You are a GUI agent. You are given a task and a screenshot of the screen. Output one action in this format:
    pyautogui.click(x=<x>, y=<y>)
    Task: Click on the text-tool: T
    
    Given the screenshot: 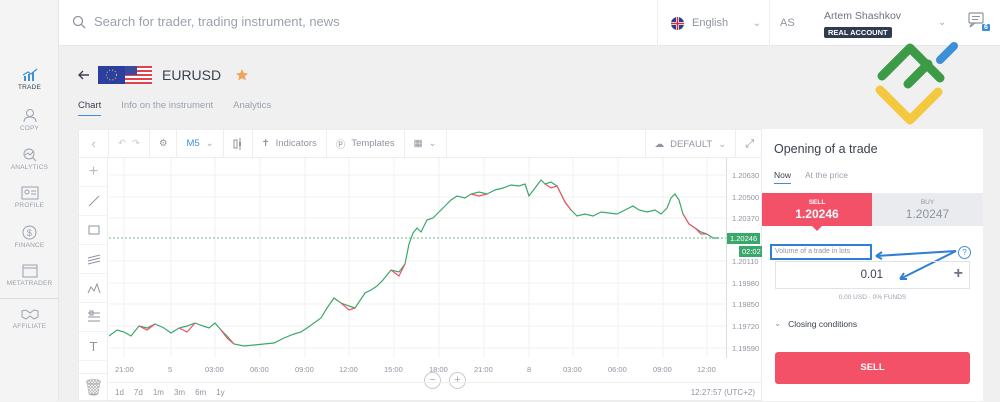 What is the action you would take?
    pyautogui.click(x=93, y=346)
    